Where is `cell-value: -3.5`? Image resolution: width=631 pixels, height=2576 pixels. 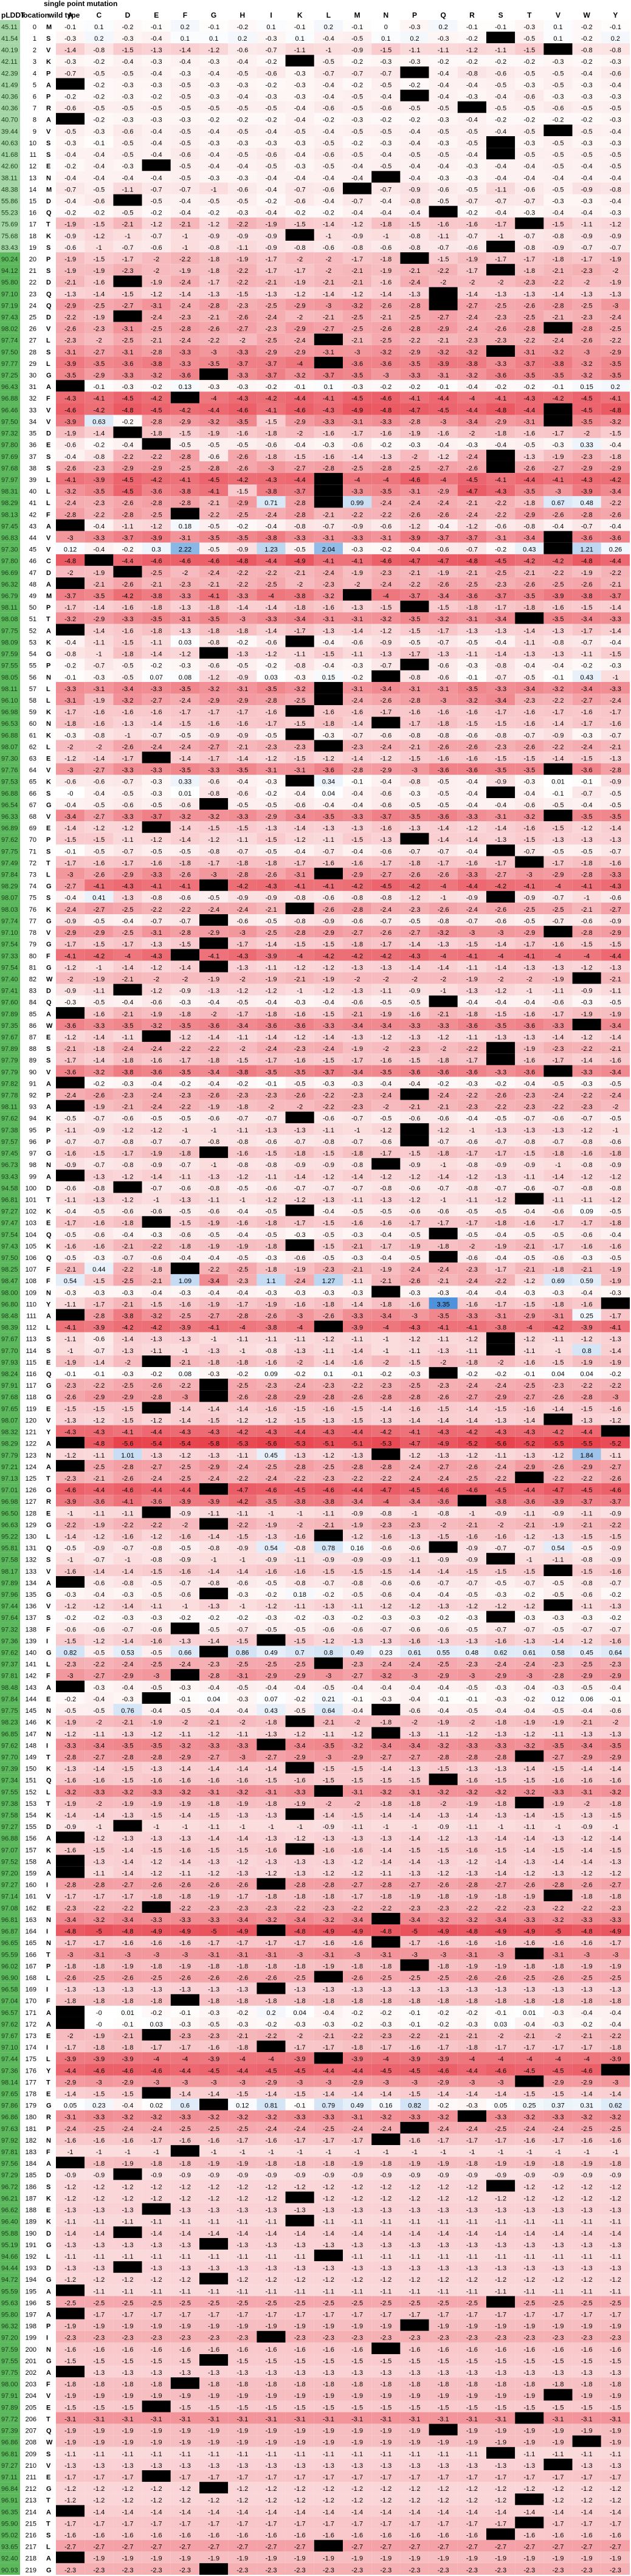
cell-value: -3.5 is located at coordinates (185, 689).